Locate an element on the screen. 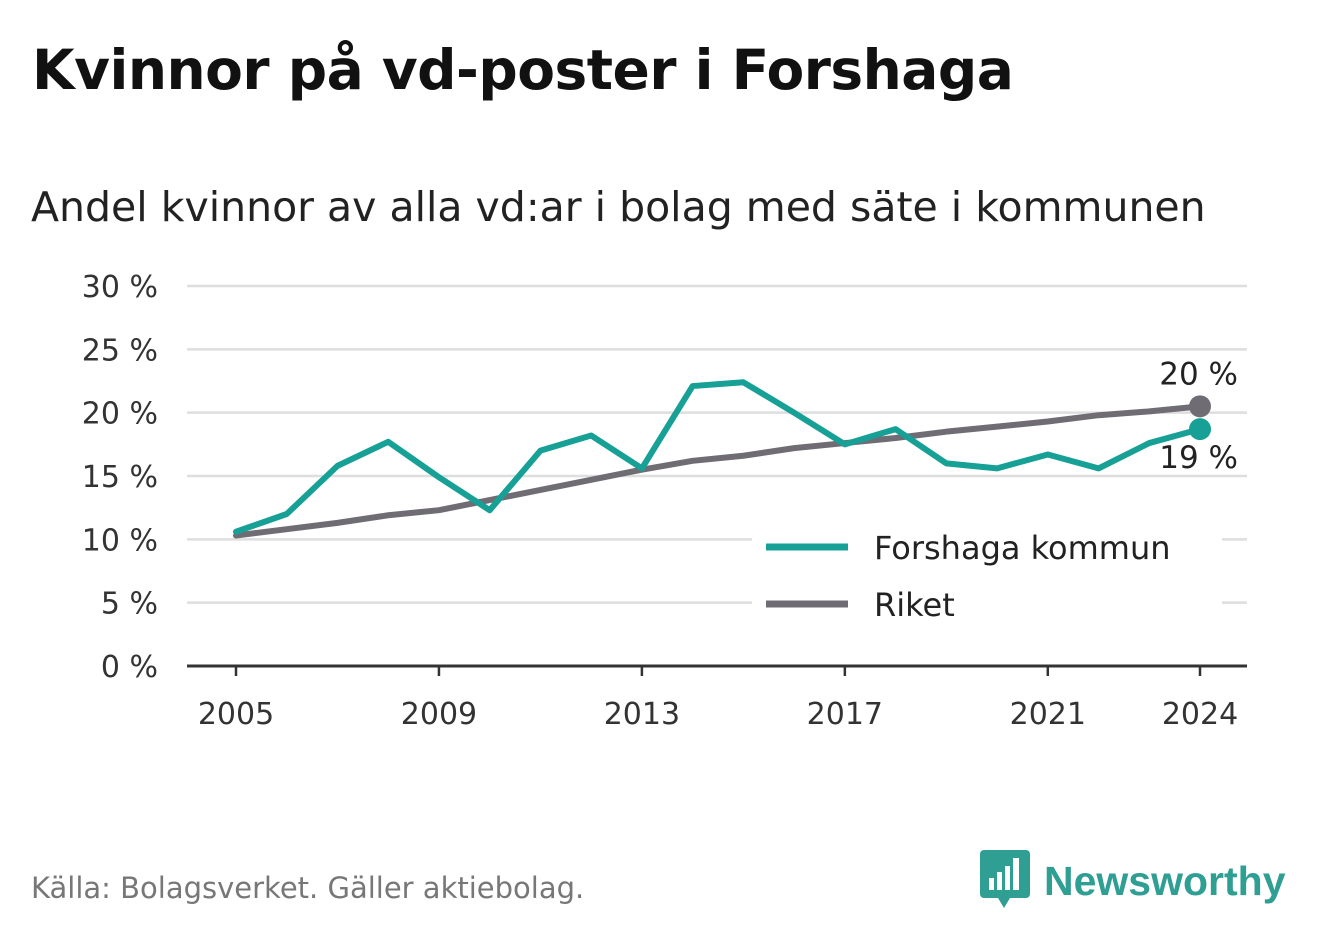 Image resolution: width=1322 pixels, height=939 pixels. x-axis: 2005 2009 2013 2017 2021 2024 is located at coordinates (717, 698).